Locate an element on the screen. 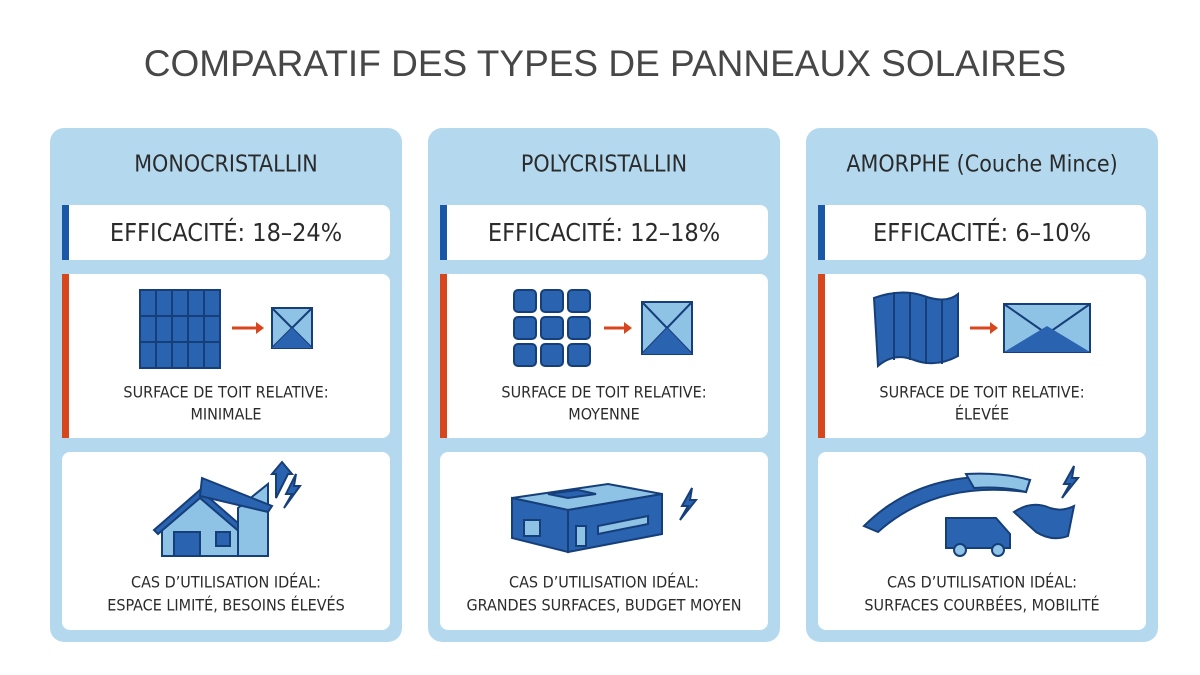 Image resolution: width=1200 pixels, height=675 pixels. efficiency: EFFICACITÉ: 18–24% is located at coordinates (226, 232).